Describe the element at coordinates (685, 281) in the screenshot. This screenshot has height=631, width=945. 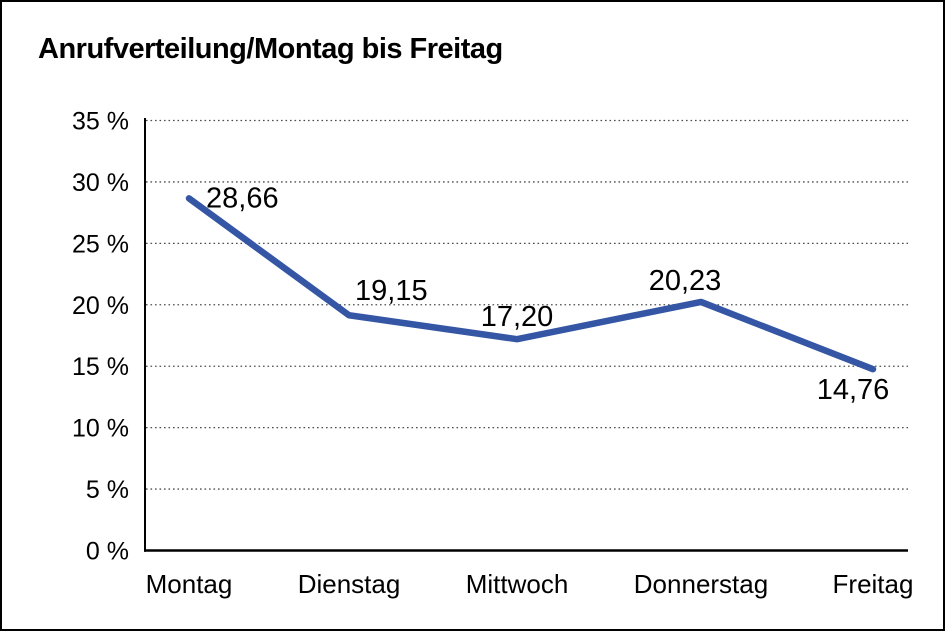
I see `point-label-donnerstag: 20,23` at that location.